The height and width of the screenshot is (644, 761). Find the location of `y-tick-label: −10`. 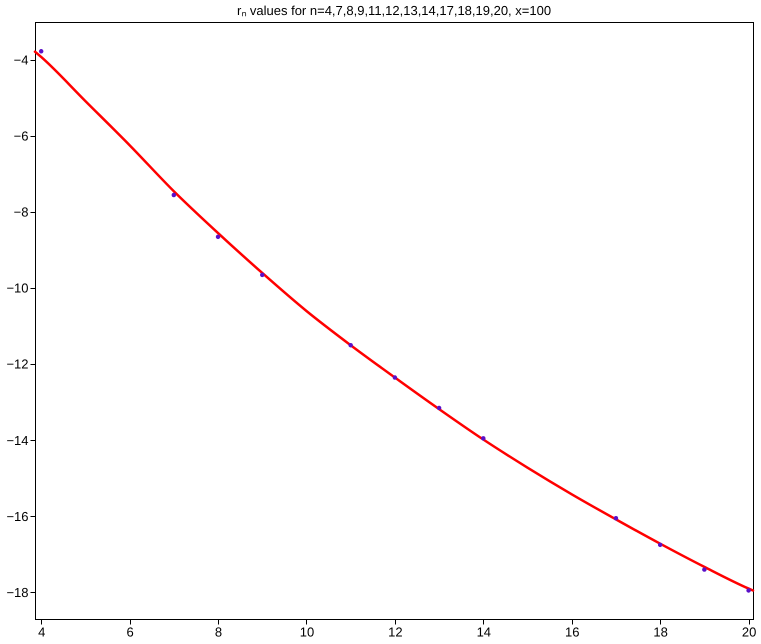

y-tick-label: −10 is located at coordinates (17, 288).